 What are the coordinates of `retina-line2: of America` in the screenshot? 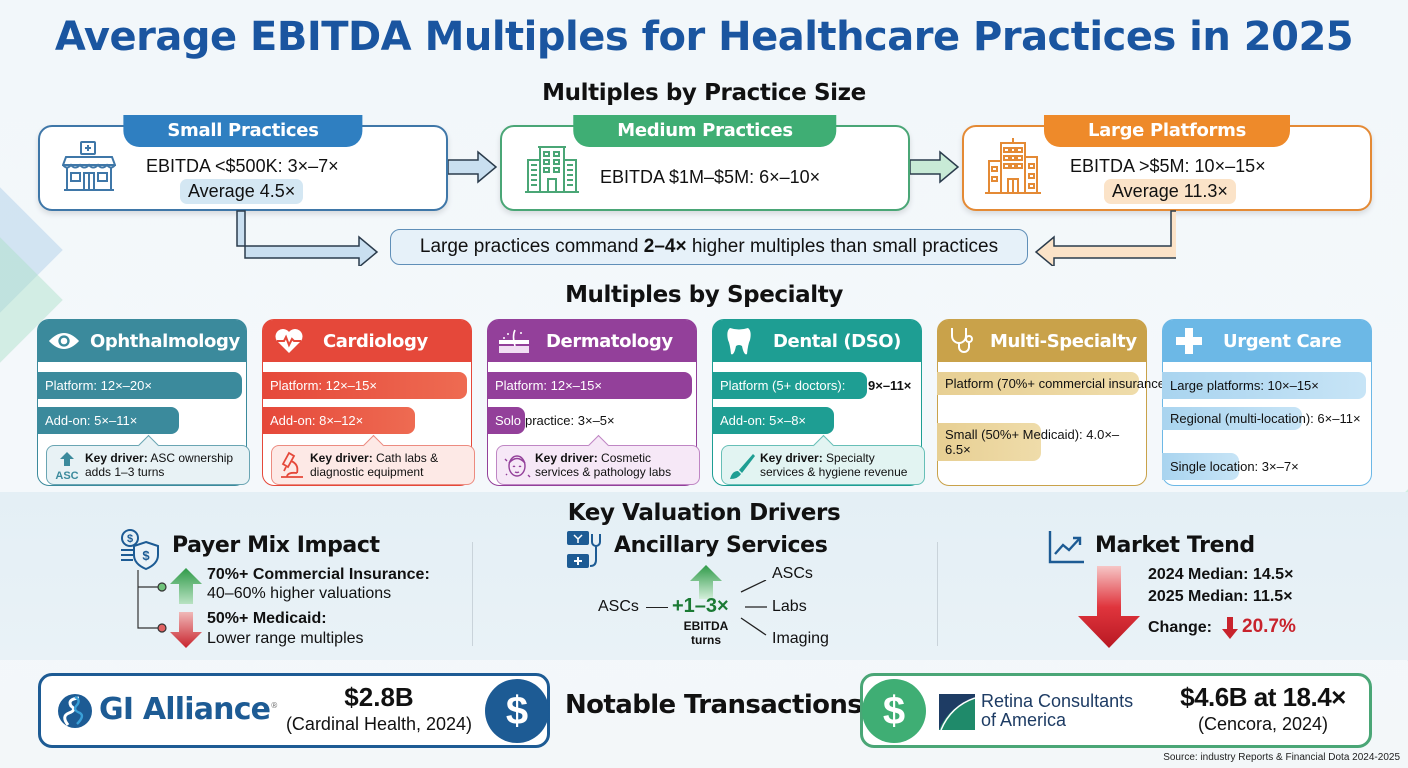 It's located at (1024, 720).